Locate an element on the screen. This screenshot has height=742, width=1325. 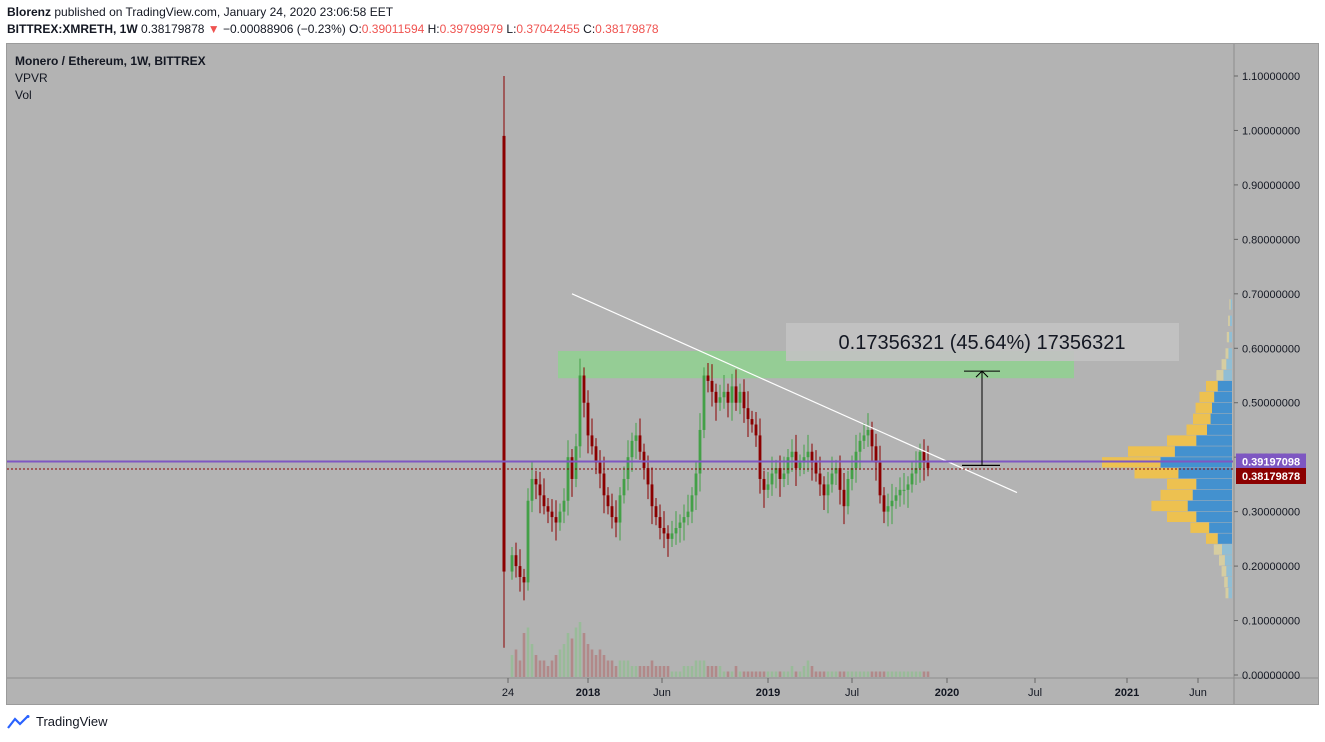
brand-label: TradingView is located at coordinates (72, 721).